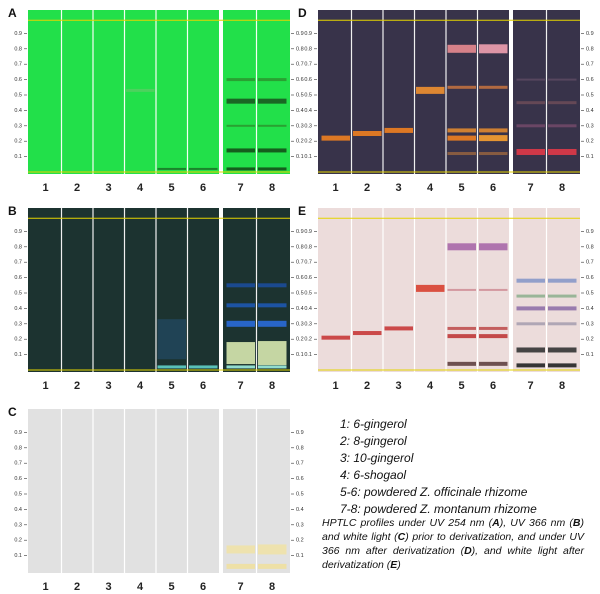 Image resolution: width=600 pixels, height=594 pixels. I want to click on caption-text: ), so click(399, 565).